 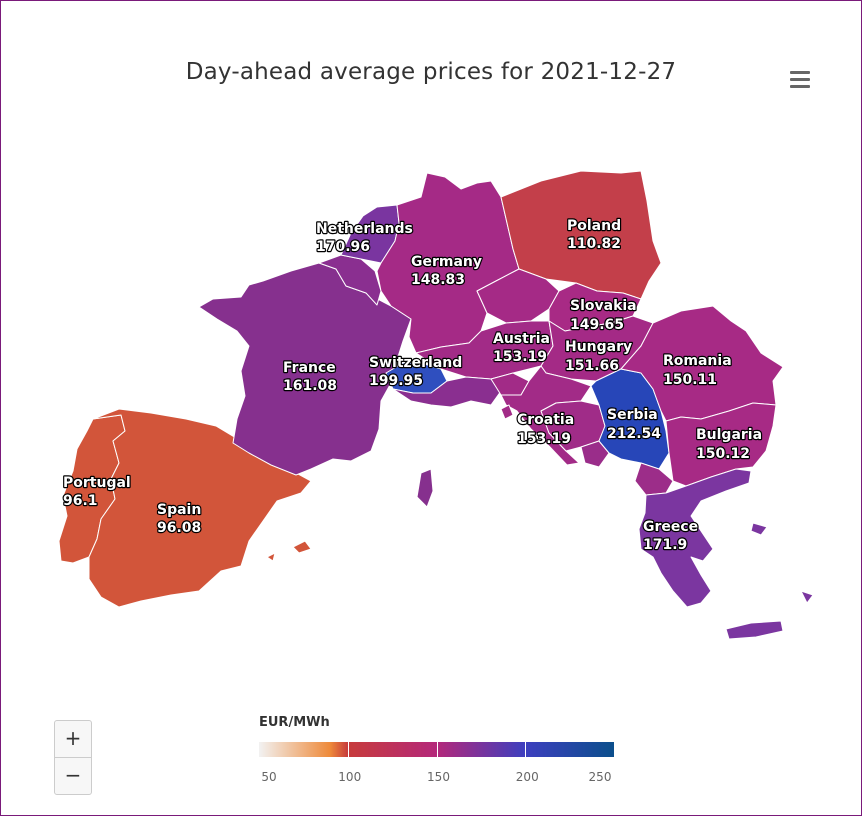 I want to click on label-value-serbia: 212.54, so click(x=634, y=434).